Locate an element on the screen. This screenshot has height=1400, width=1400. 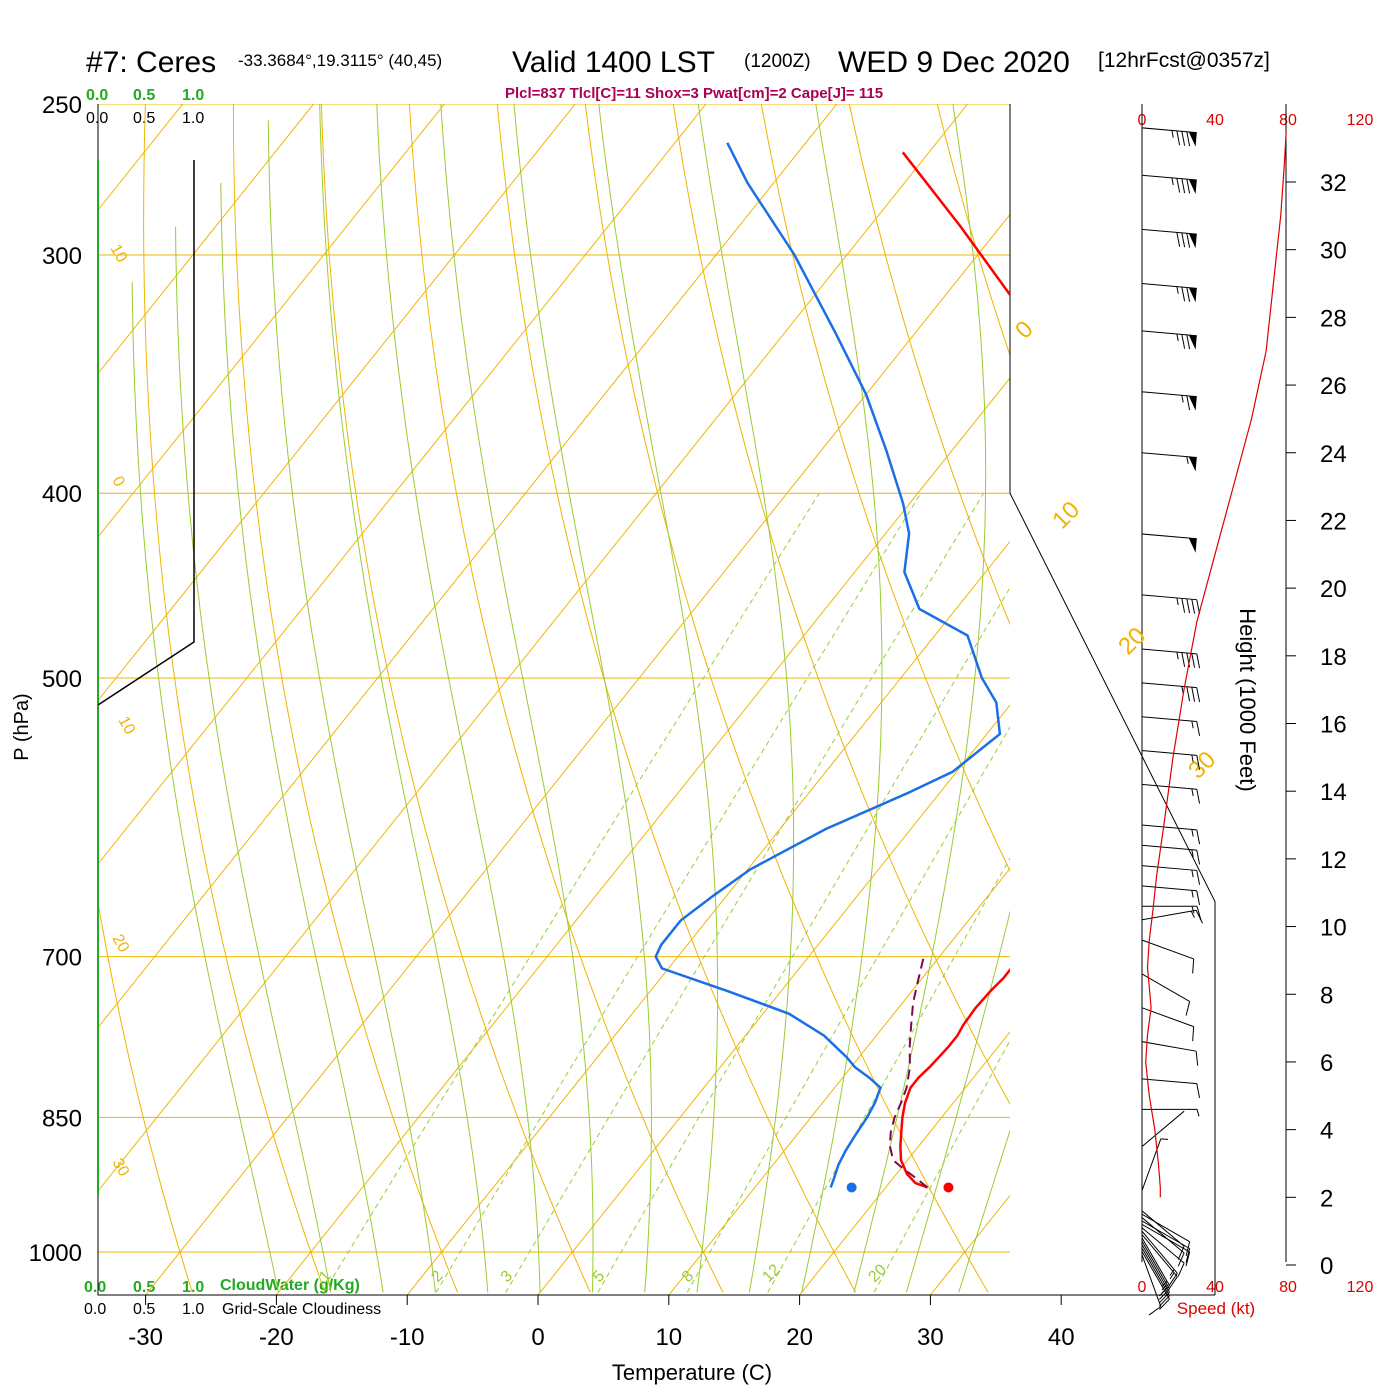
speed-tick-top: 120 is located at coordinates (1360, 120).